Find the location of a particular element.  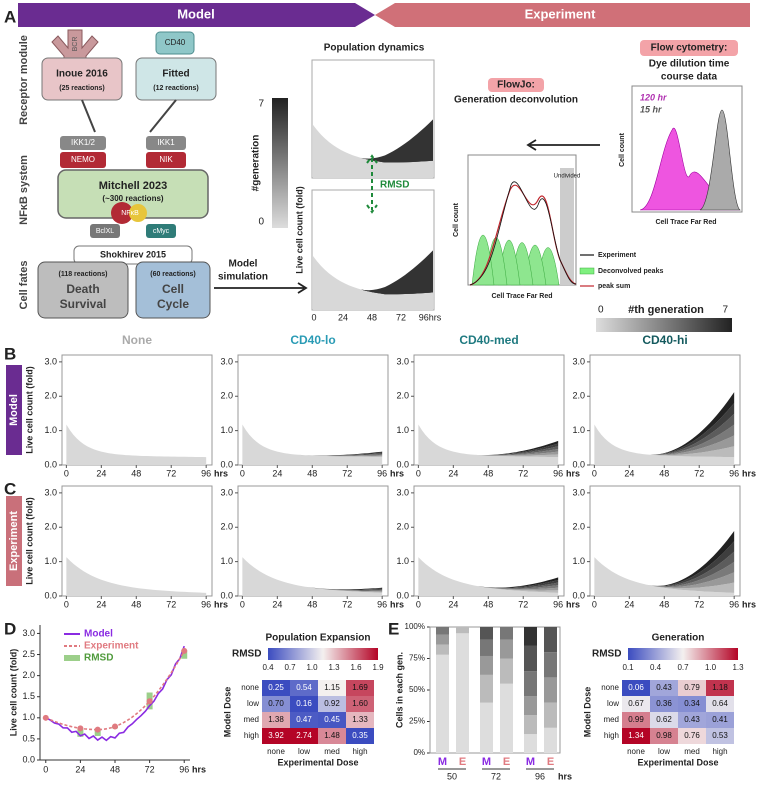

bar-label: M is located at coordinates (486, 762).